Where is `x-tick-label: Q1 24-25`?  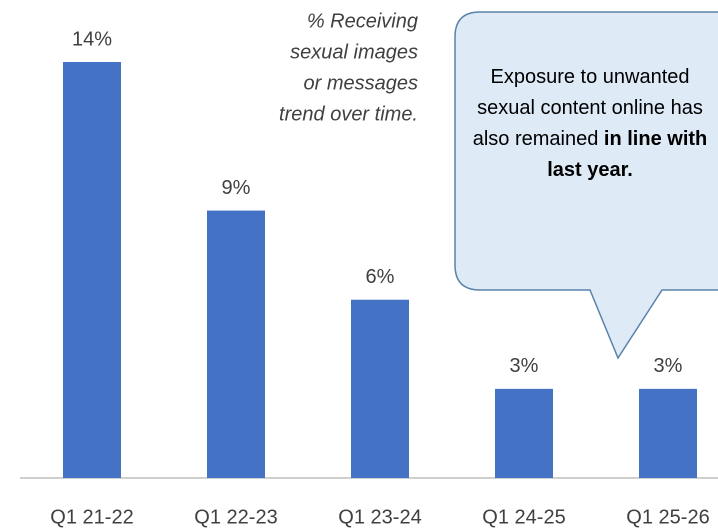 x-tick-label: Q1 24-25 is located at coordinates (523, 517).